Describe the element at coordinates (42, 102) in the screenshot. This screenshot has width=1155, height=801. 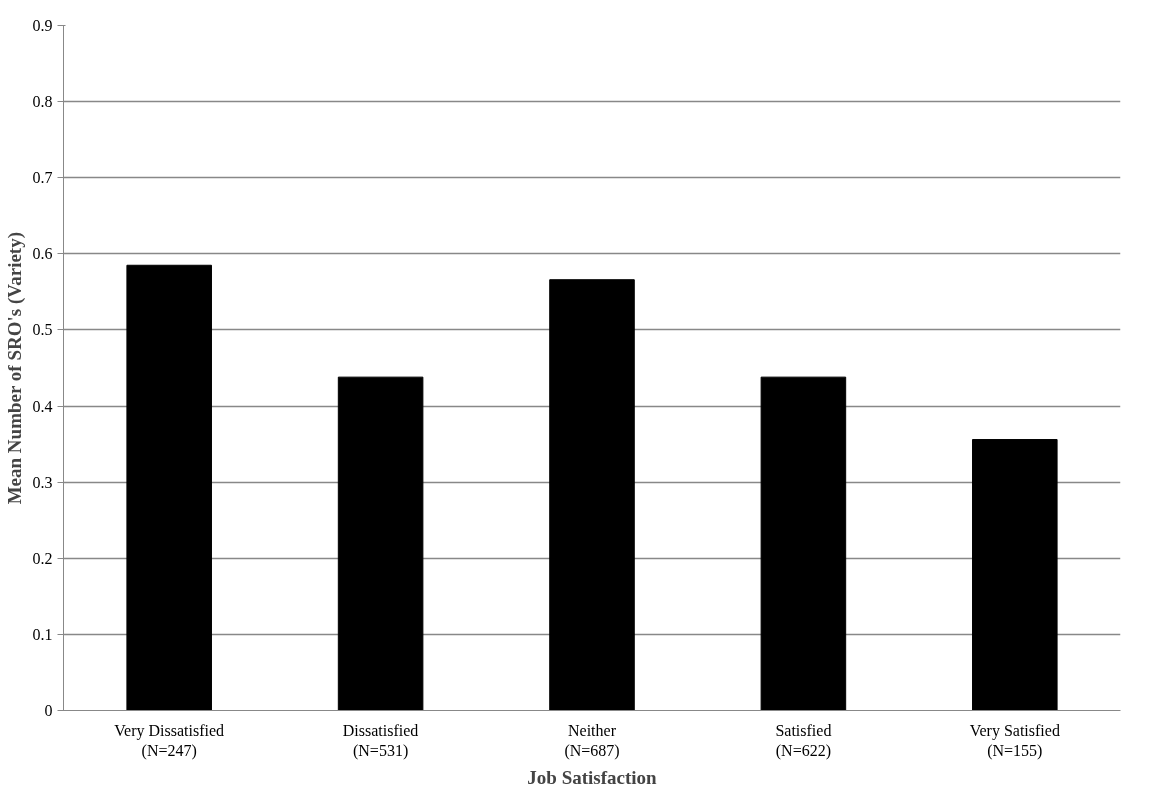
I see `y-tick-label: 0.8` at that location.